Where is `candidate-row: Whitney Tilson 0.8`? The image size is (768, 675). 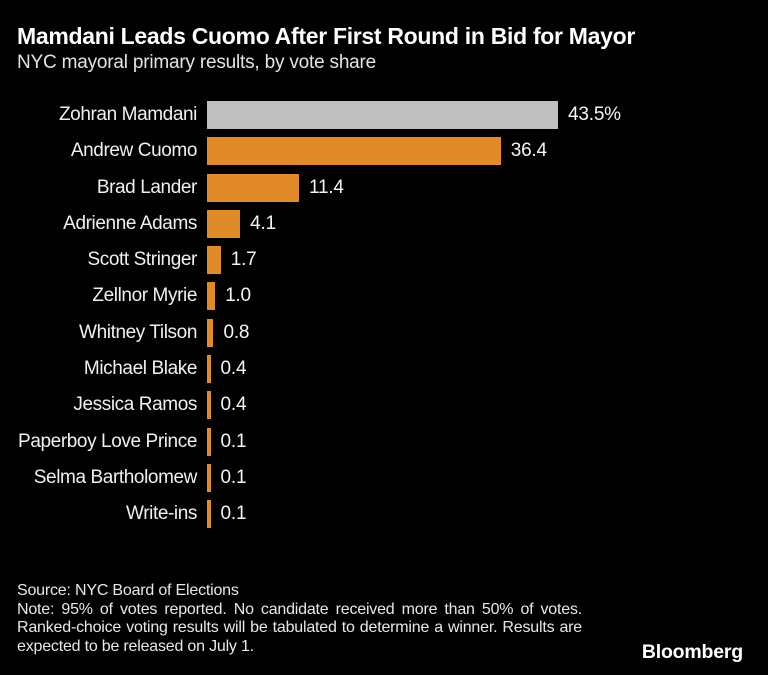 candidate-row: Whitney Tilson 0.8 is located at coordinates (384, 332).